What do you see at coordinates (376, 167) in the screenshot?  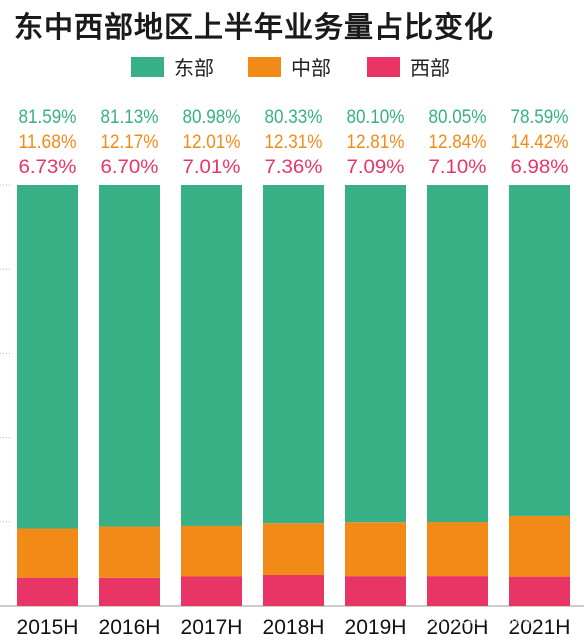 I see `data-label-west: 7.09%` at bounding box center [376, 167].